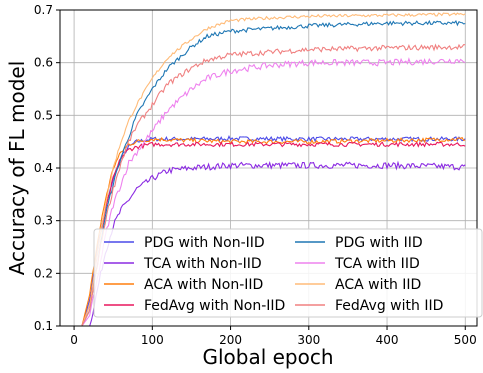  Describe the element at coordinates (43, 326) in the screenshot. I see `y-tick-label: 0.1` at that location.